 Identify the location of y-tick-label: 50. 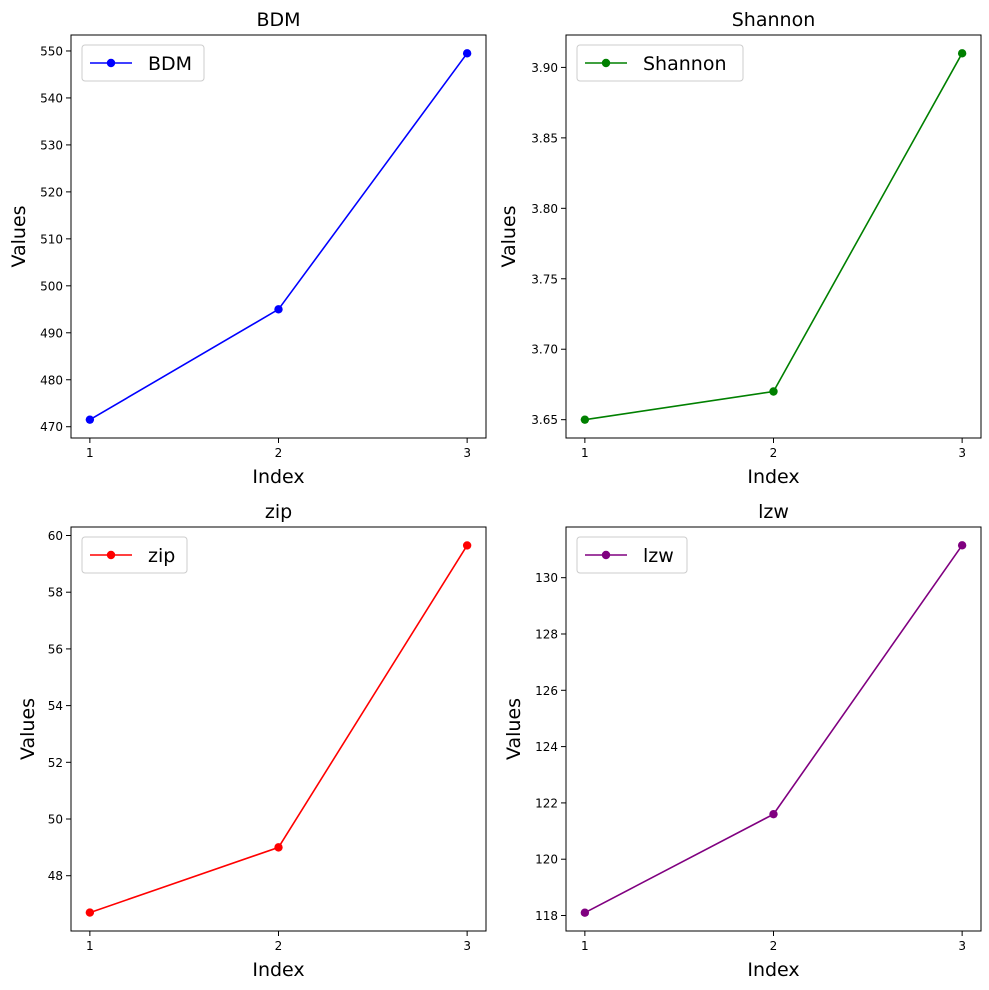
(55, 820).